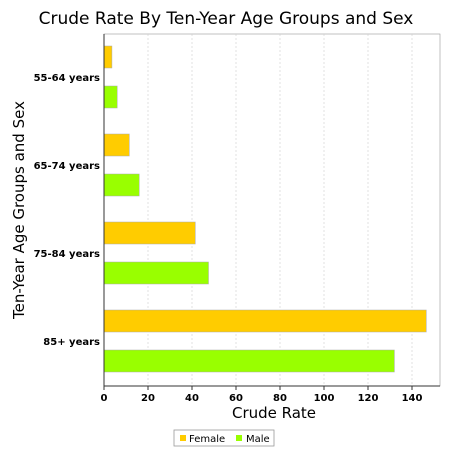 This screenshot has height=450, width=450. What do you see at coordinates (368, 398) in the screenshot?
I see `x-tick-label-120: 120` at bounding box center [368, 398].